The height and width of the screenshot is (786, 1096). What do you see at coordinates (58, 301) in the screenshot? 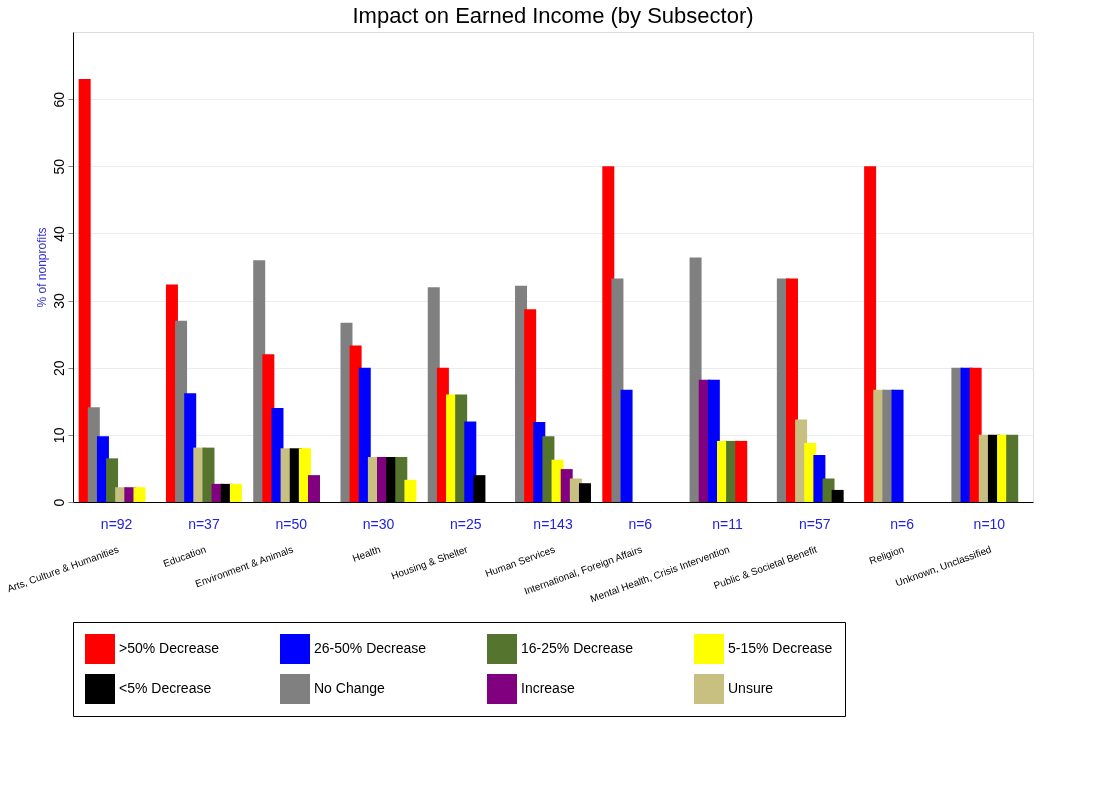
I see `y-tick-label: 30` at bounding box center [58, 301].